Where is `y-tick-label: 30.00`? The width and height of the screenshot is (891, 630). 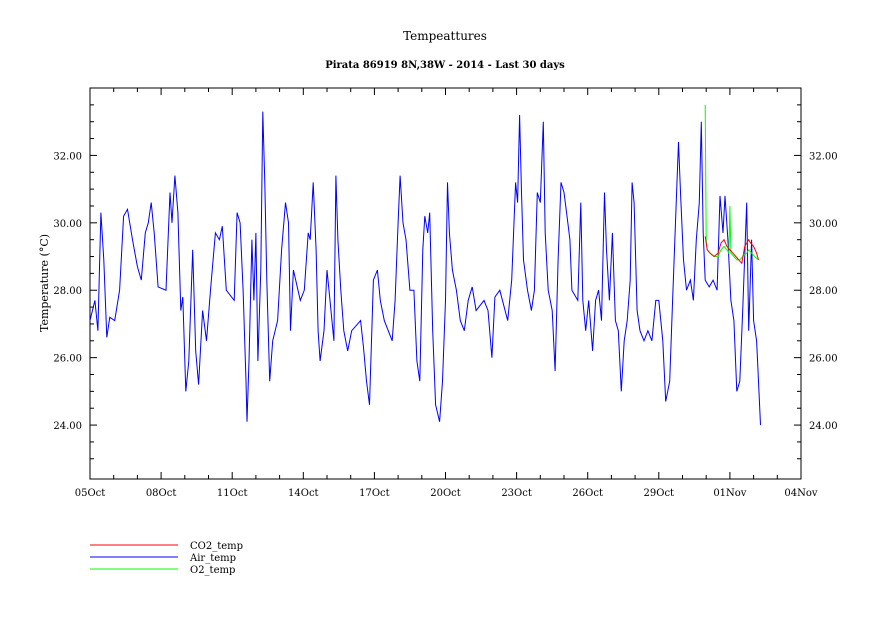
y-tick-label: 30.00 is located at coordinates (67, 224).